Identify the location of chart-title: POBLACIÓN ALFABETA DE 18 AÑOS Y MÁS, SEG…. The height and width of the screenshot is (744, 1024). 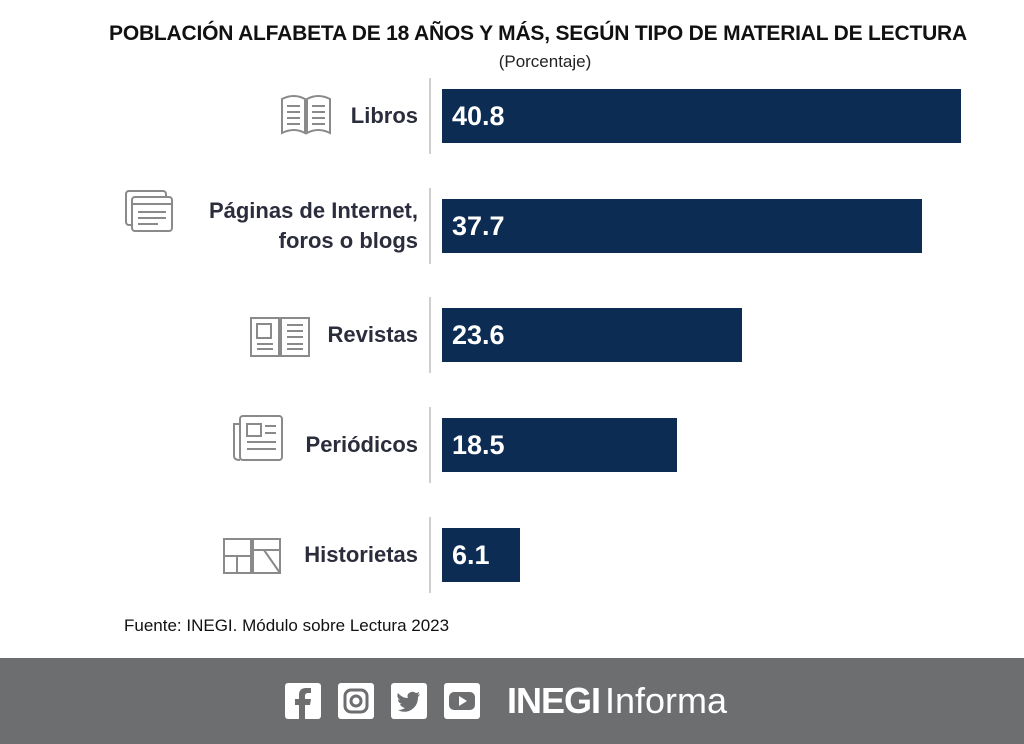
(538, 33).